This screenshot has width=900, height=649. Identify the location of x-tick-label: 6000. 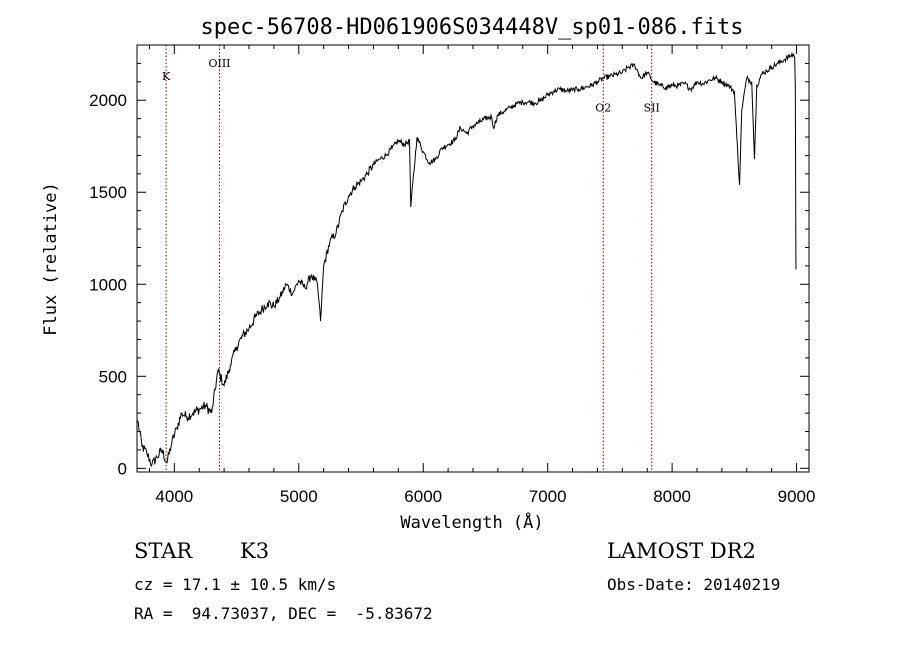
(423, 496).